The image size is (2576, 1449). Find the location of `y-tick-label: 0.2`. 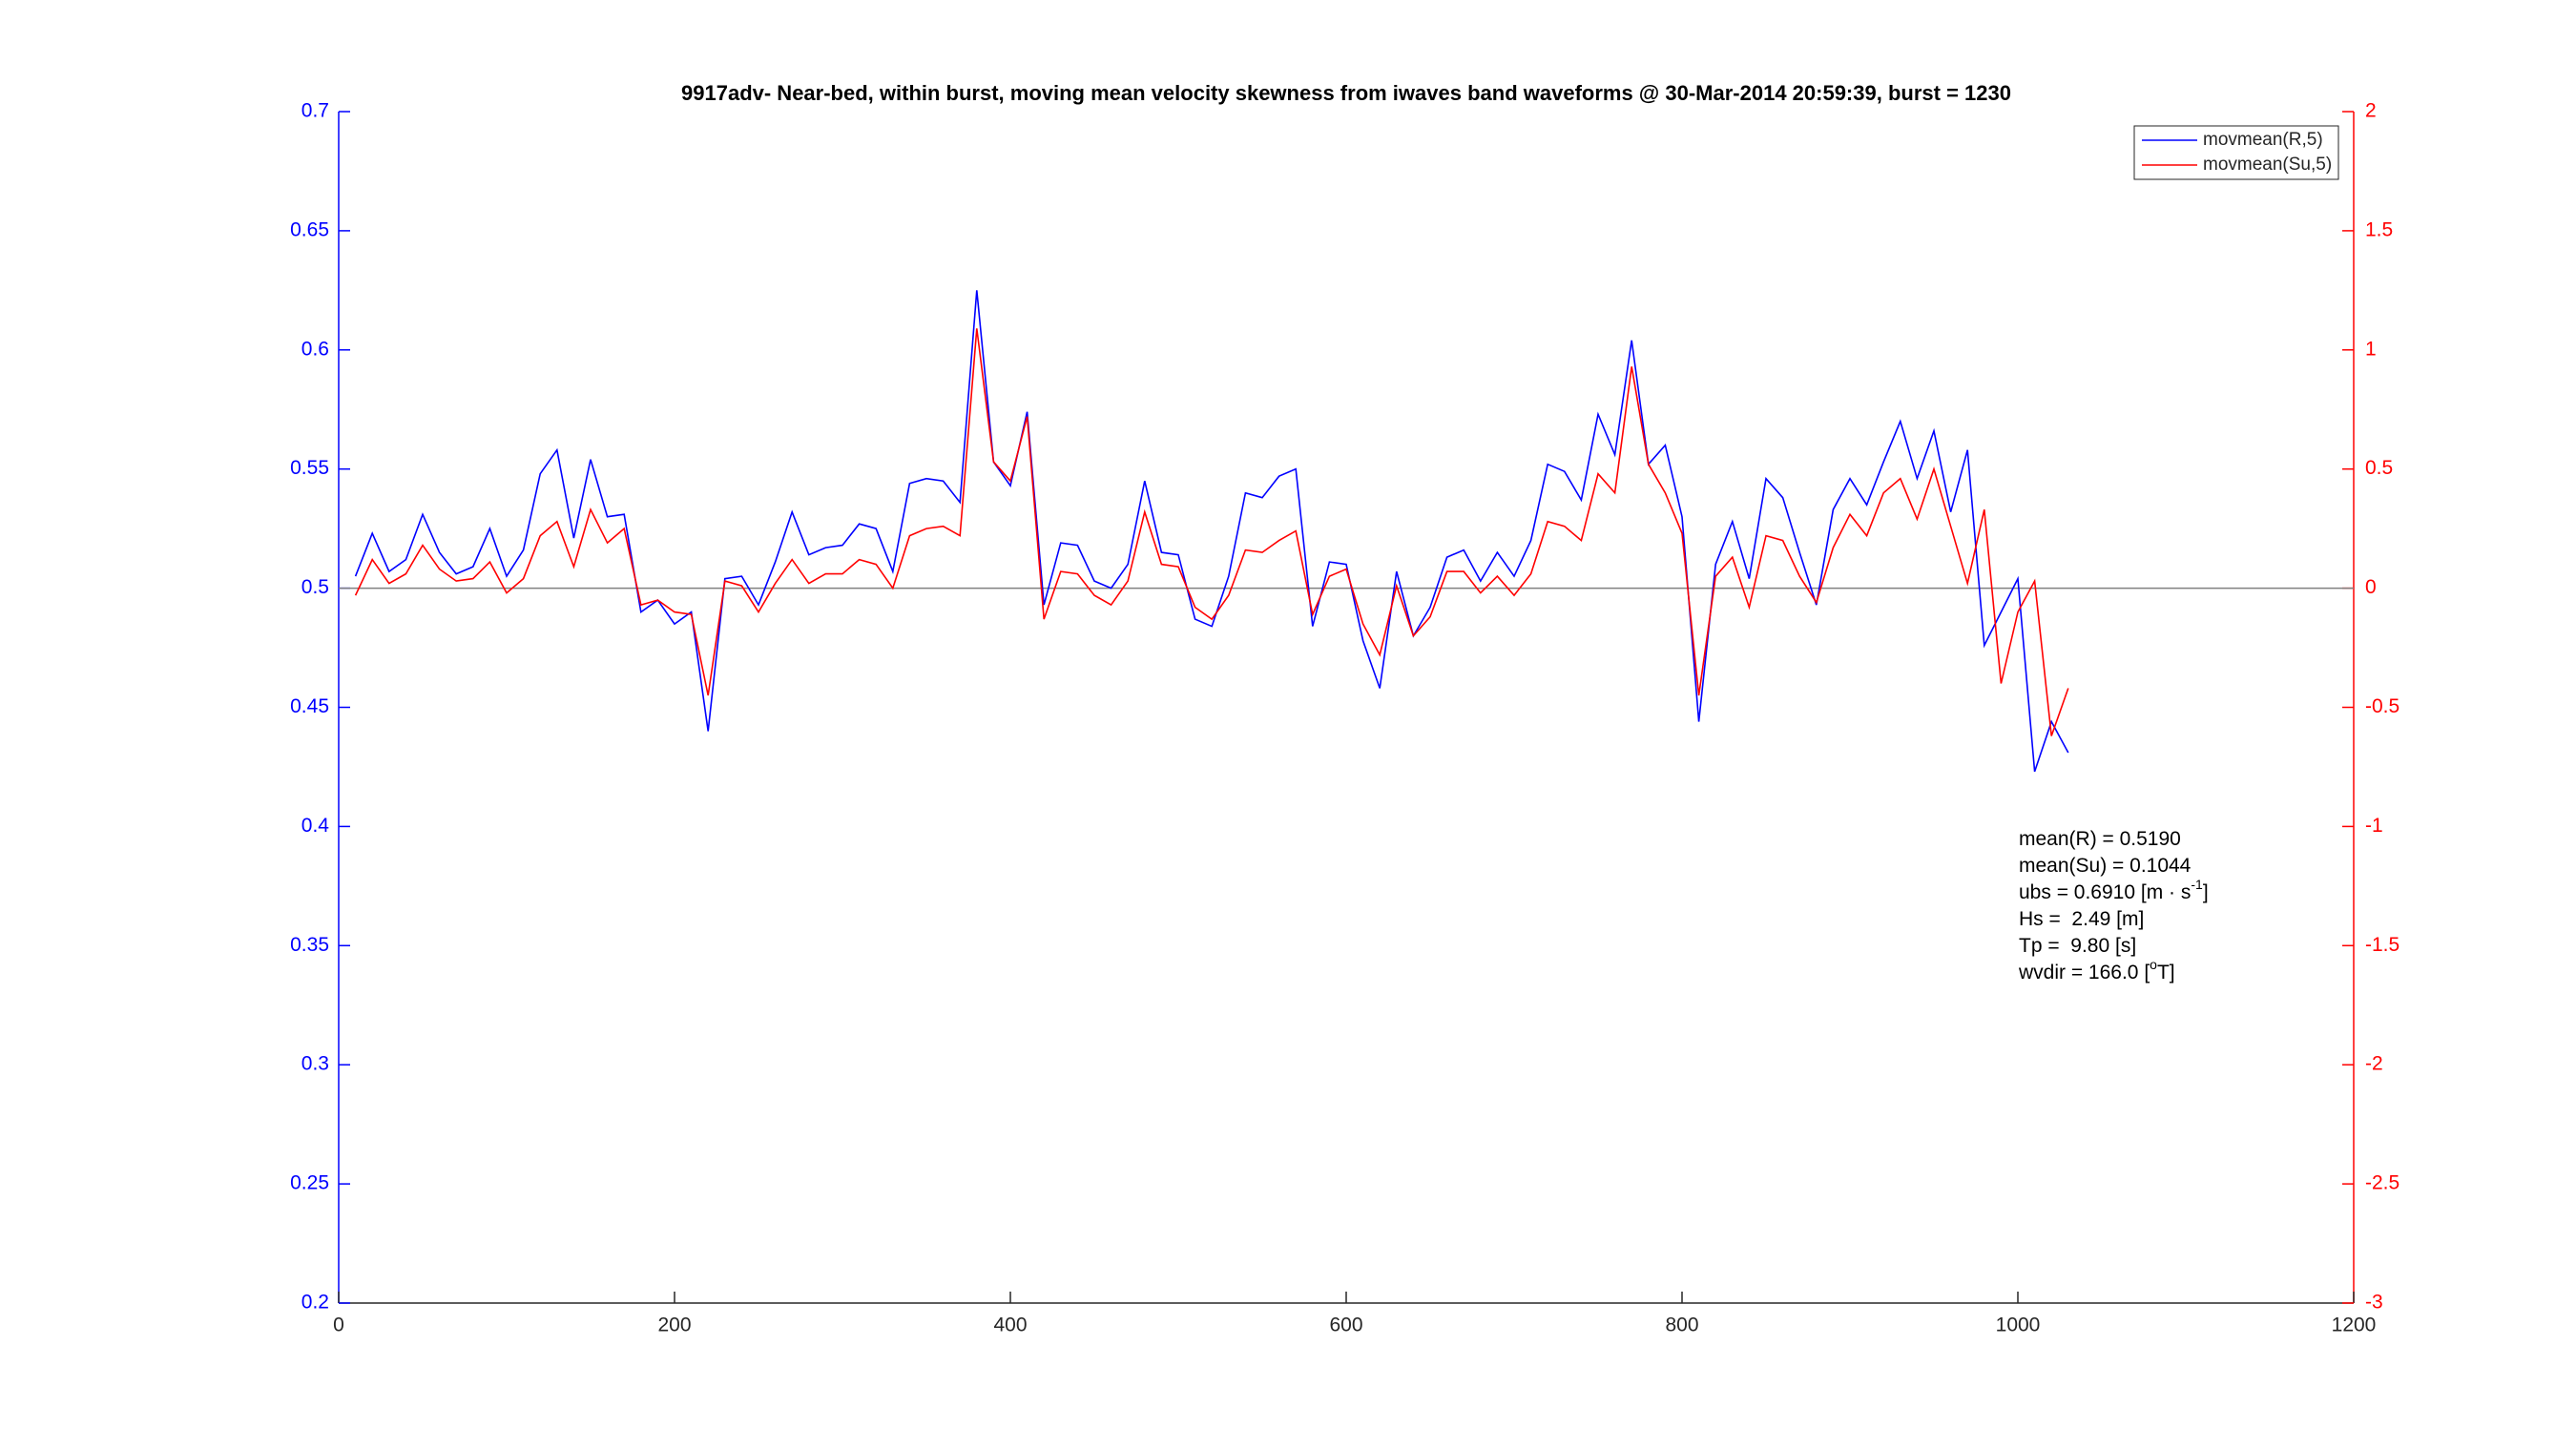

y-tick-label: 0.2 is located at coordinates (315, 1303).